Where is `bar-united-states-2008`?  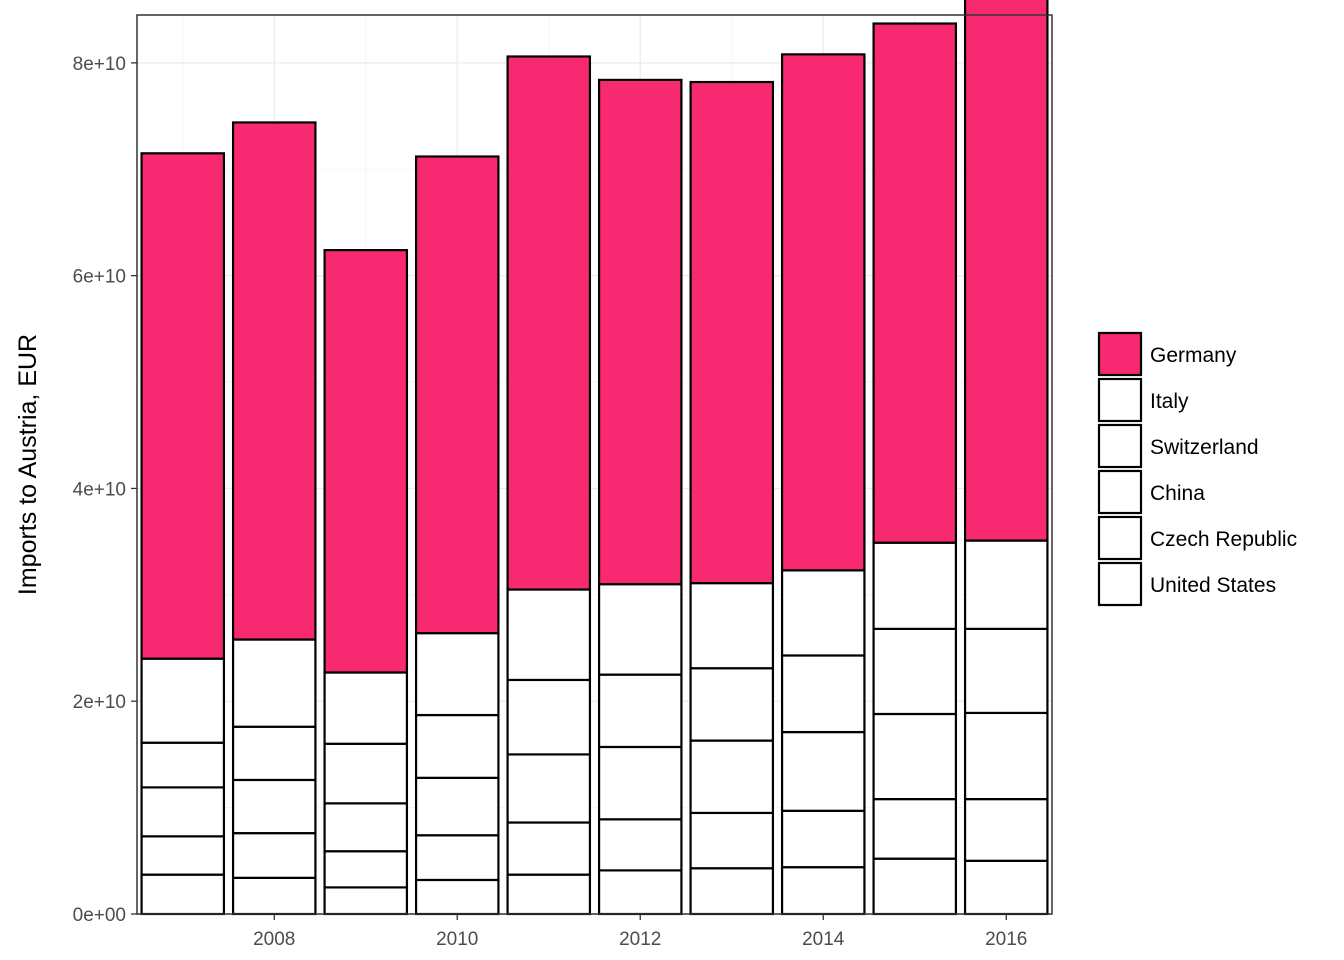
bar-united-states-2008 is located at coordinates (274, 896).